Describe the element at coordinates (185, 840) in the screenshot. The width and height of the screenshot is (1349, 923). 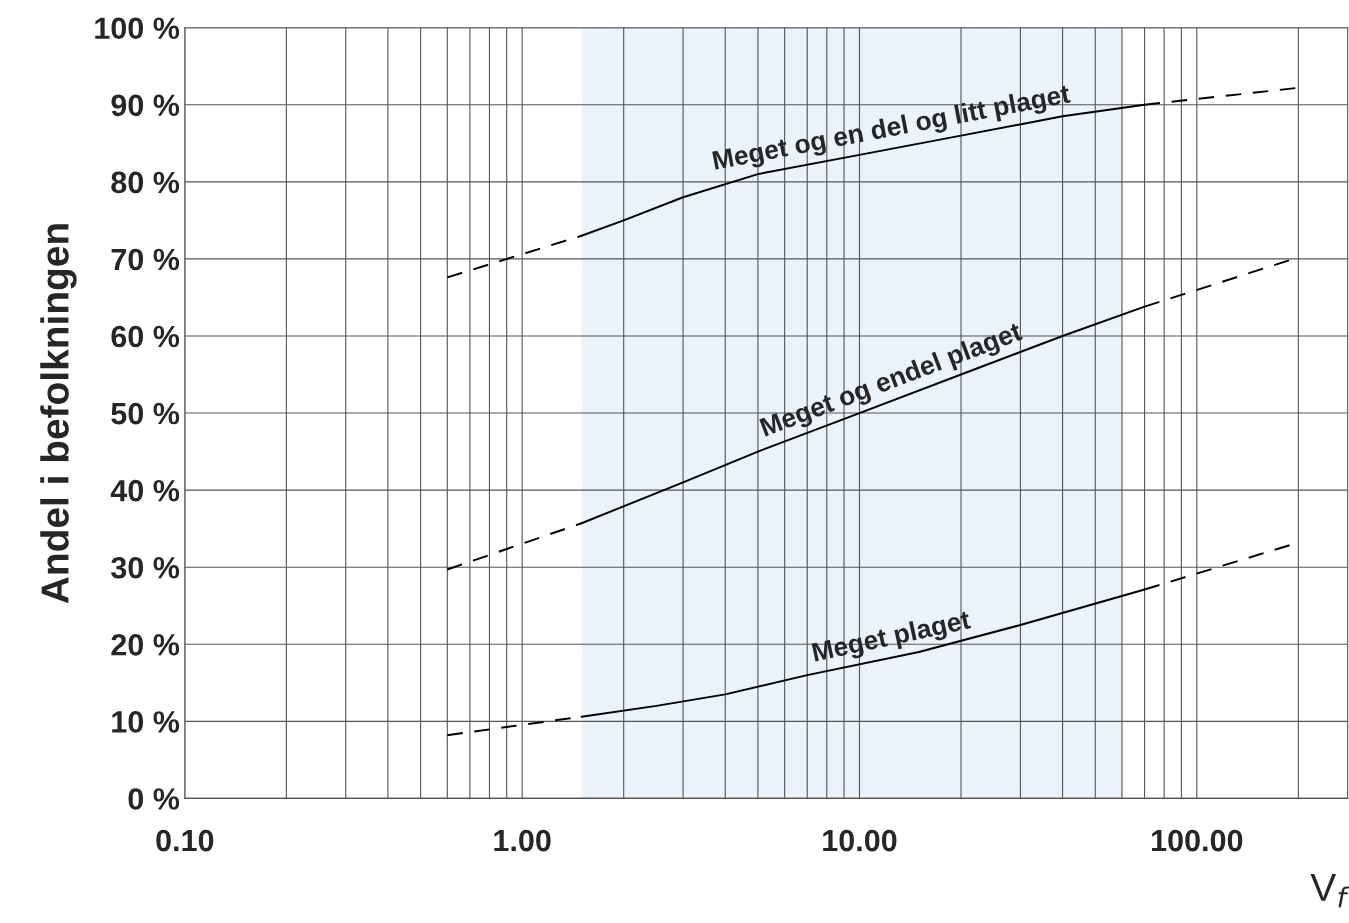
I see `x-tick-label: 0.10` at that location.